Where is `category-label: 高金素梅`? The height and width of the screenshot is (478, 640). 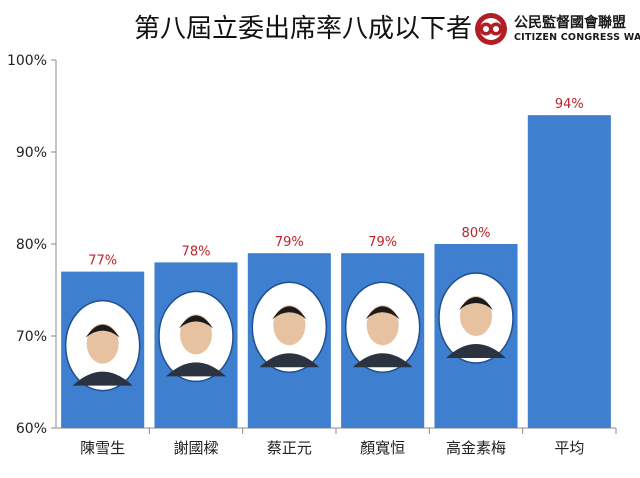 category-label: 高金素梅 is located at coordinates (476, 448).